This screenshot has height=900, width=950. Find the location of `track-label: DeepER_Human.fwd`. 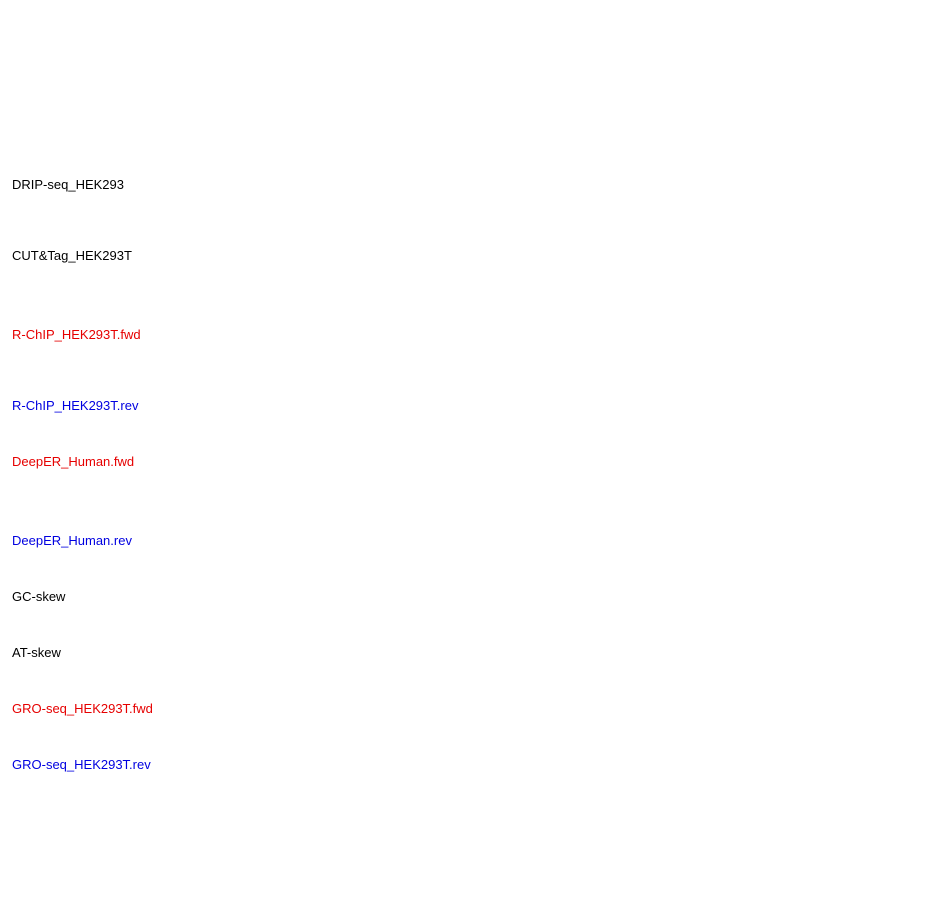

track-label: DeepER_Human.fwd is located at coordinates (73, 461).